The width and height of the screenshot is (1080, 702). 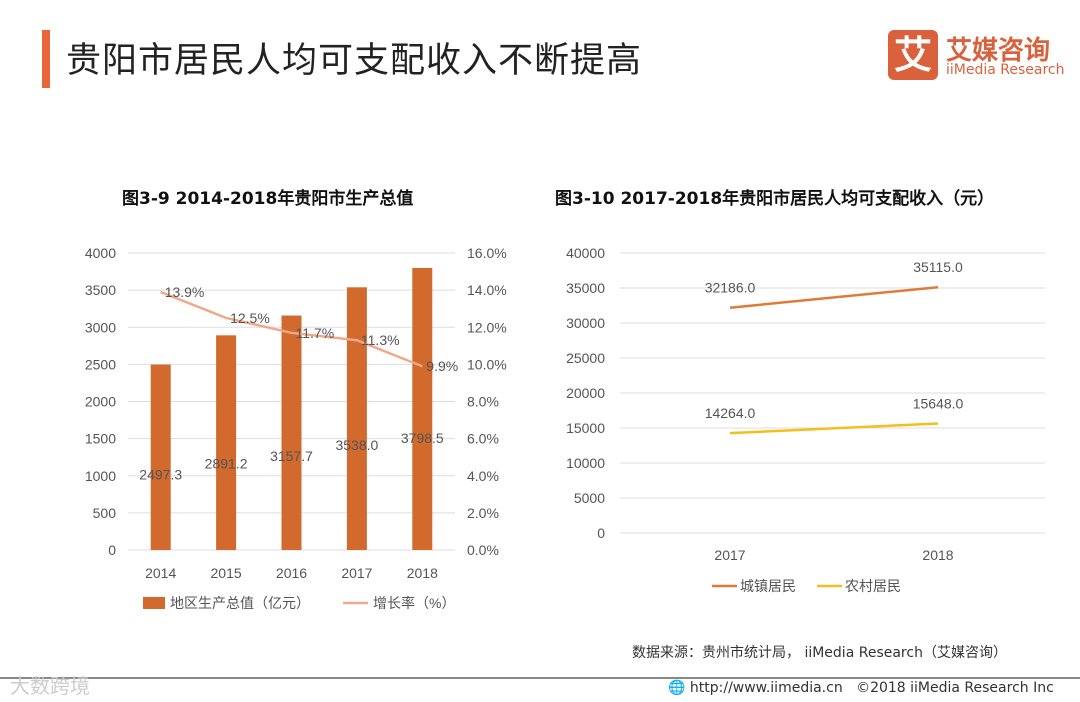 What do you see at coordinates (998, 51) in the screenshot?
I see `logo-cn: 艾媒咨询` at bounding box center [998, 51].